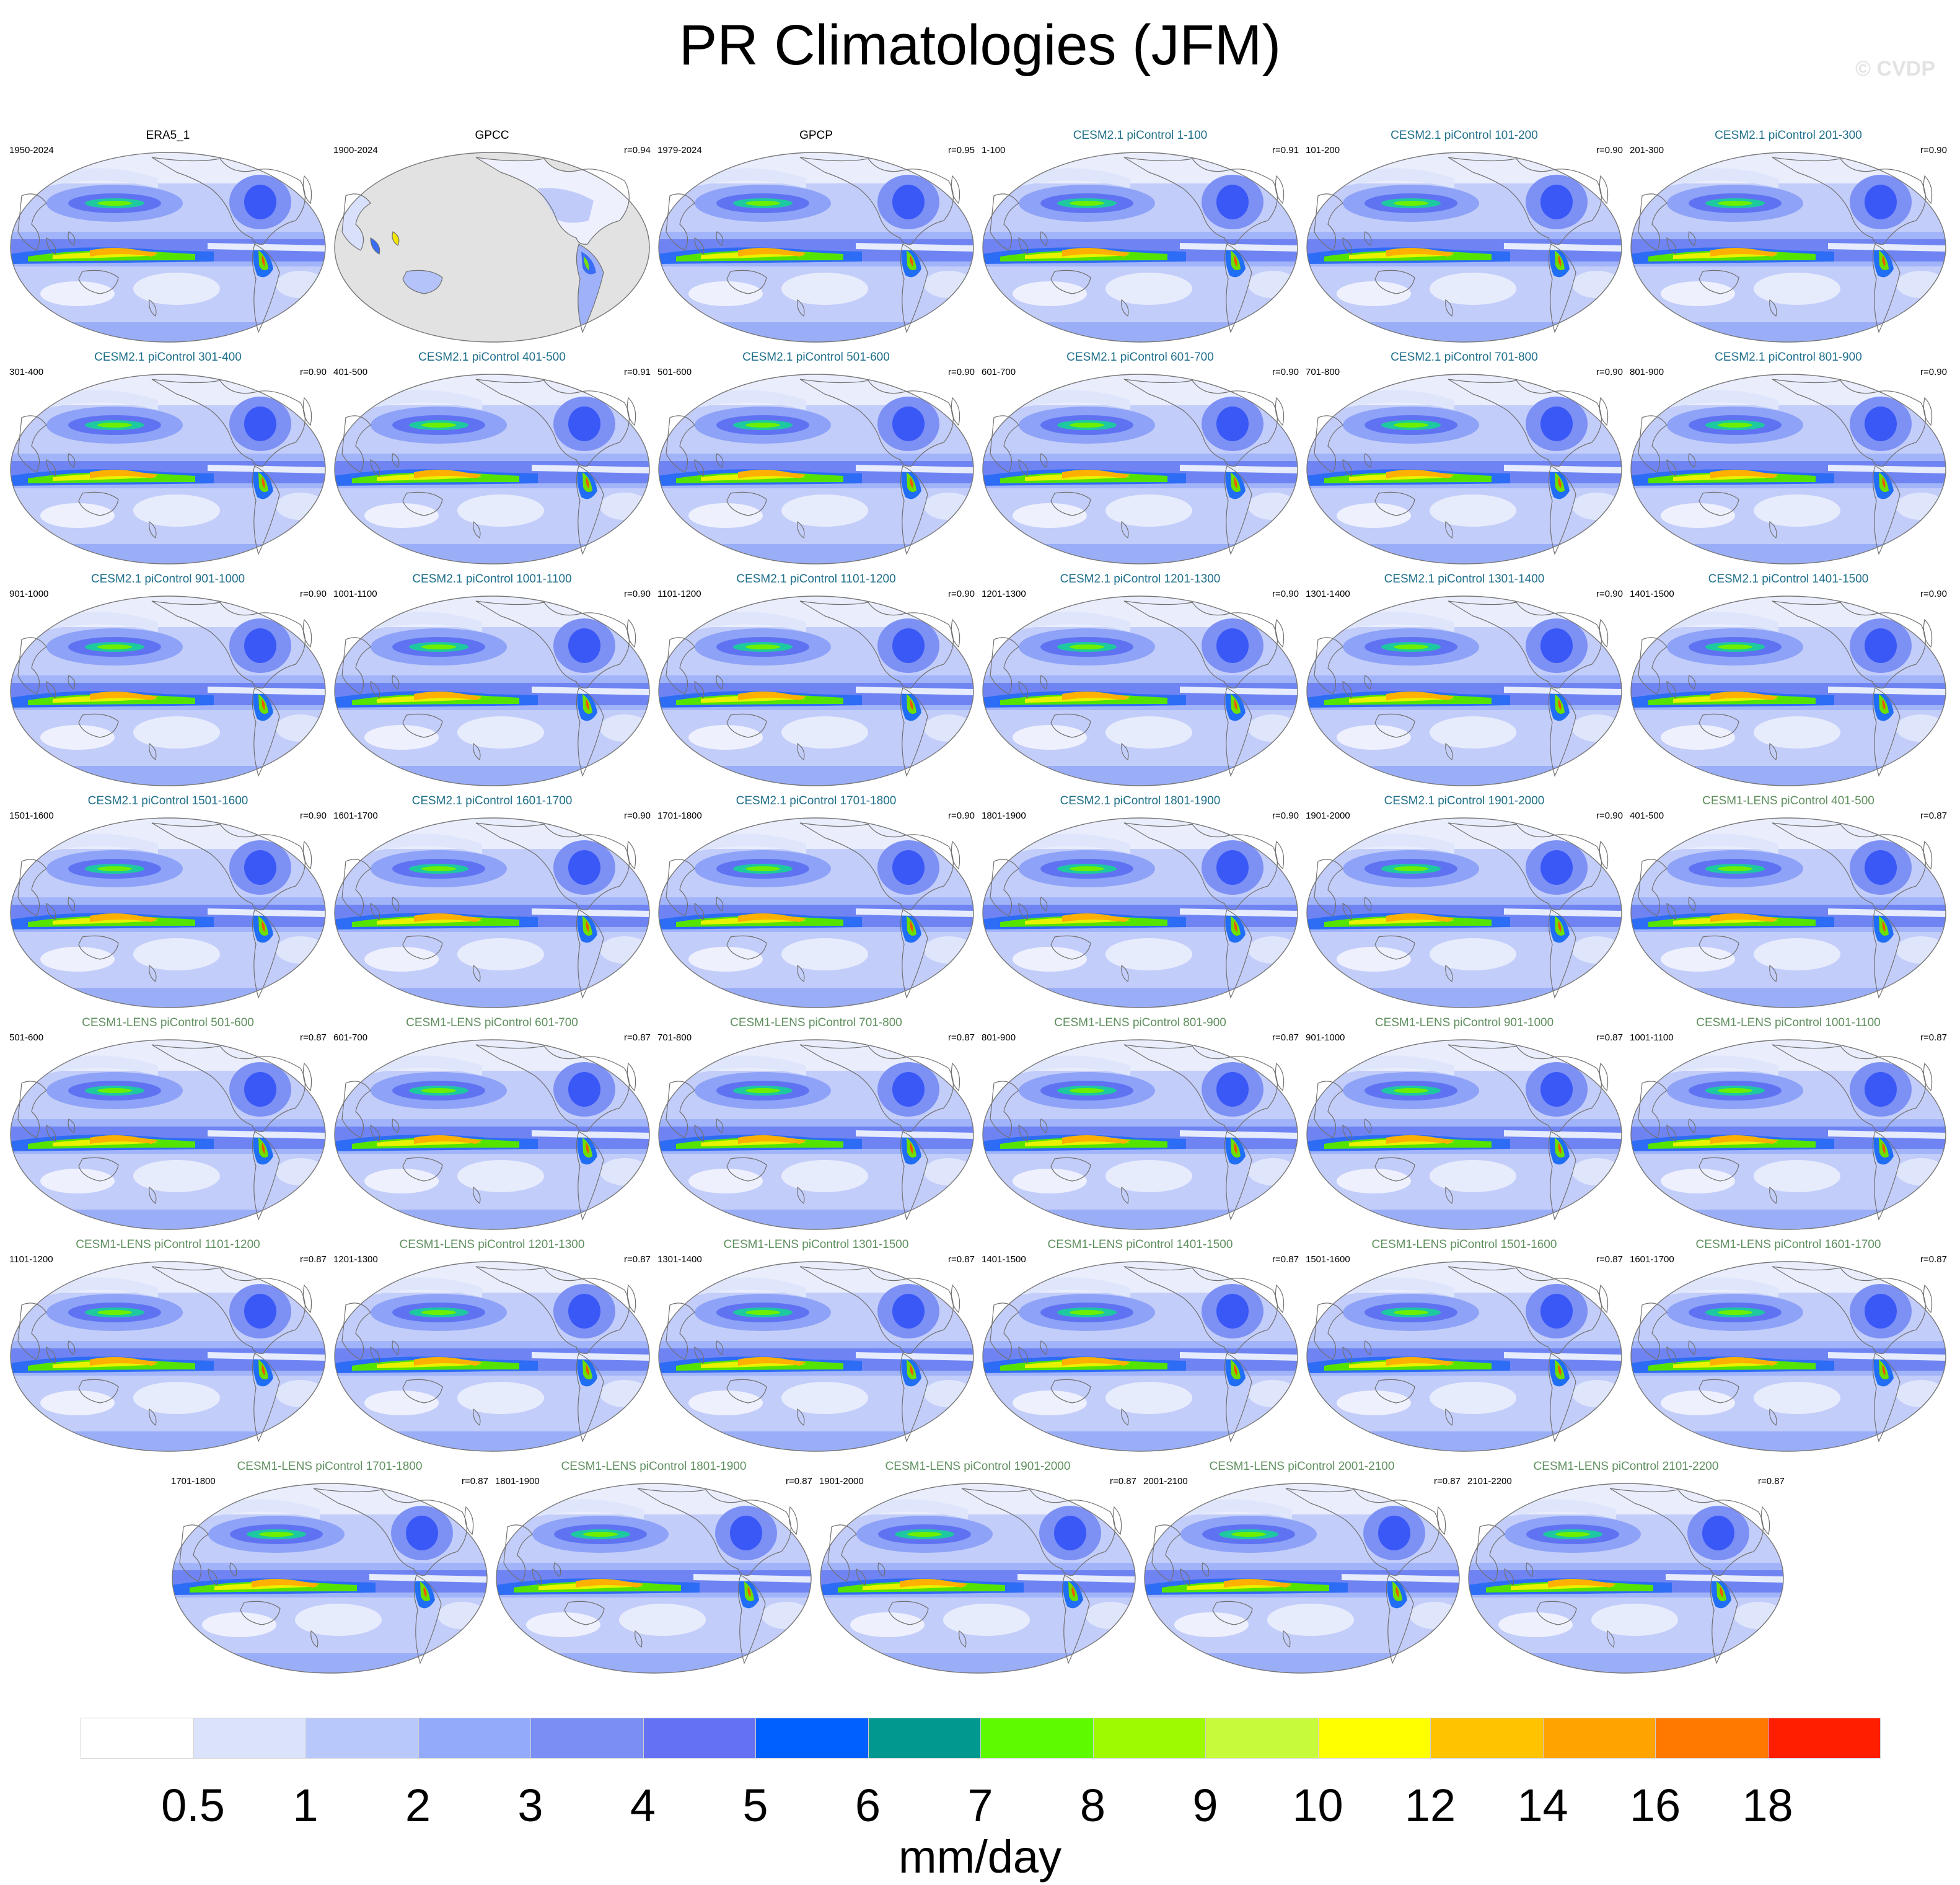  I want to click on panel-title: GPCC, so click(492, 135).